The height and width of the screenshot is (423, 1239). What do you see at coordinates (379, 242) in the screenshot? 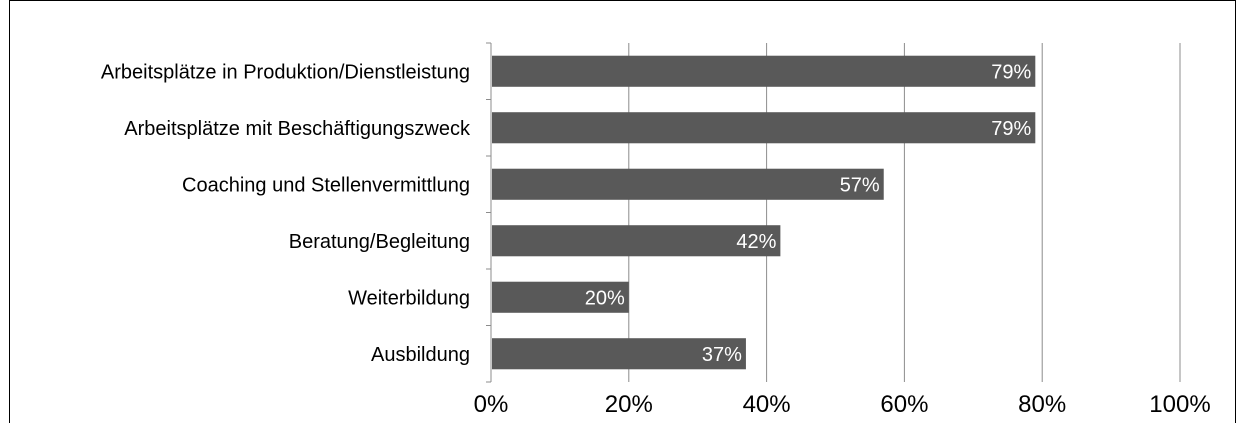
I see `category-label-3: Beratung/Begleitung` at bounding box center [379, 242].